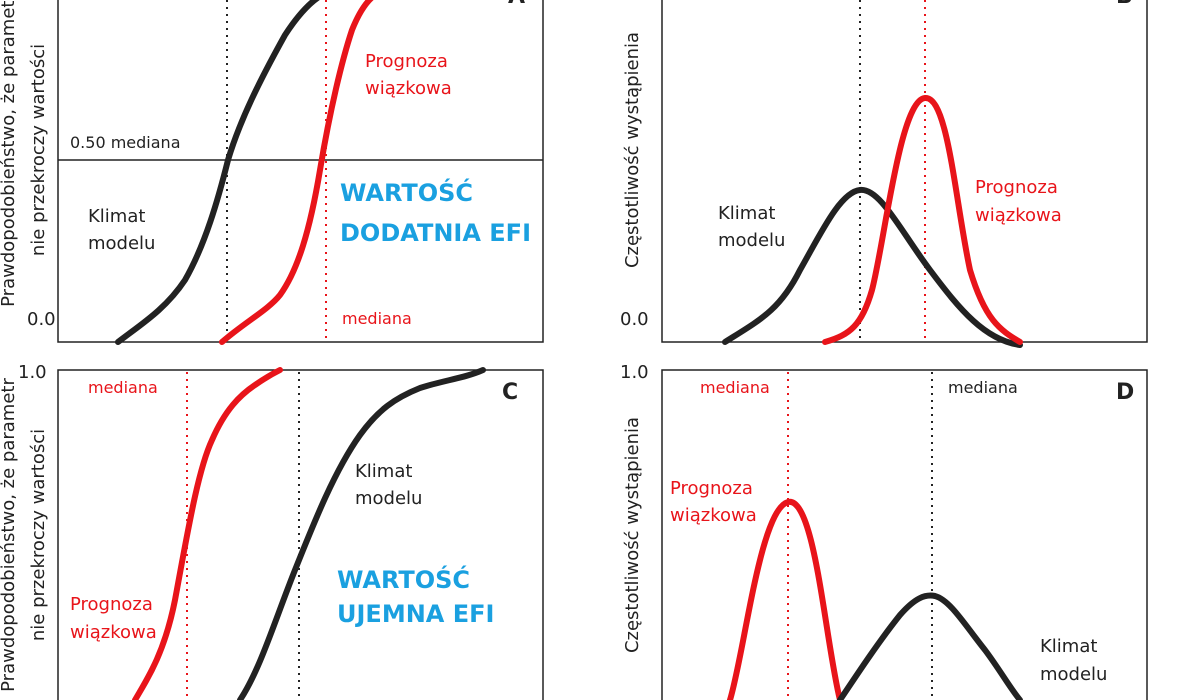 Image resolution: width=1200 pixels, height=700 pixels. What do you see at coordinates (516, 4) in the screenshot?
I see `panel-letter: A` at bounding box center [516, 4].